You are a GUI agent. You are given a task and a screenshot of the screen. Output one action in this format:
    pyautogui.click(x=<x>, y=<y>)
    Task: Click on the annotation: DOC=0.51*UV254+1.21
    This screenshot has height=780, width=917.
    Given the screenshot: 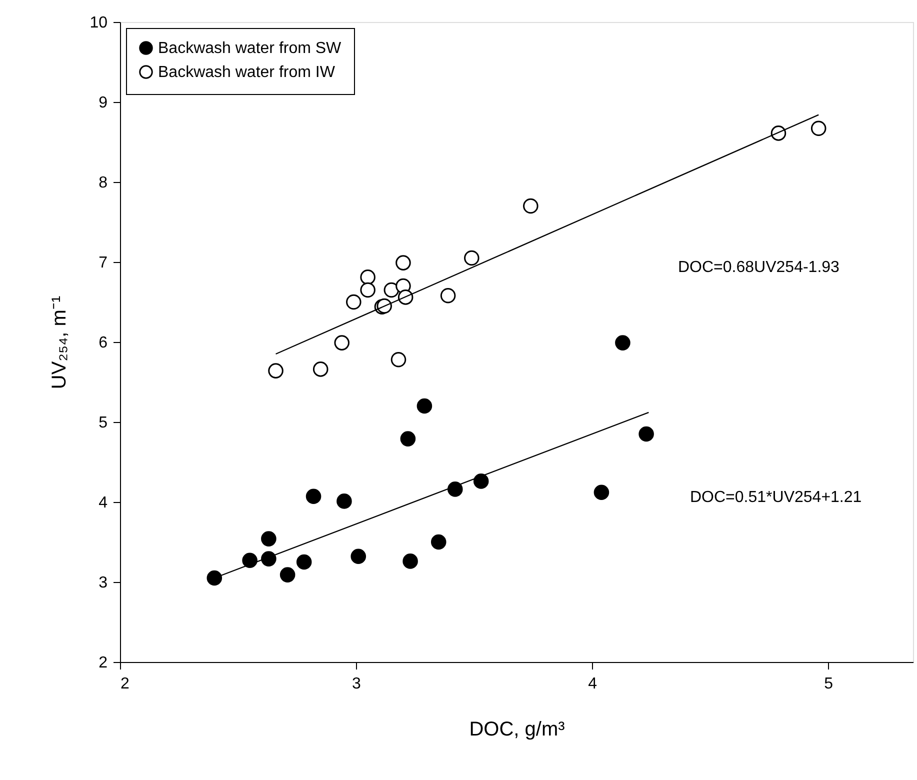 What is the action you would take?
    pyautogui.click(x=776, y=497)
    